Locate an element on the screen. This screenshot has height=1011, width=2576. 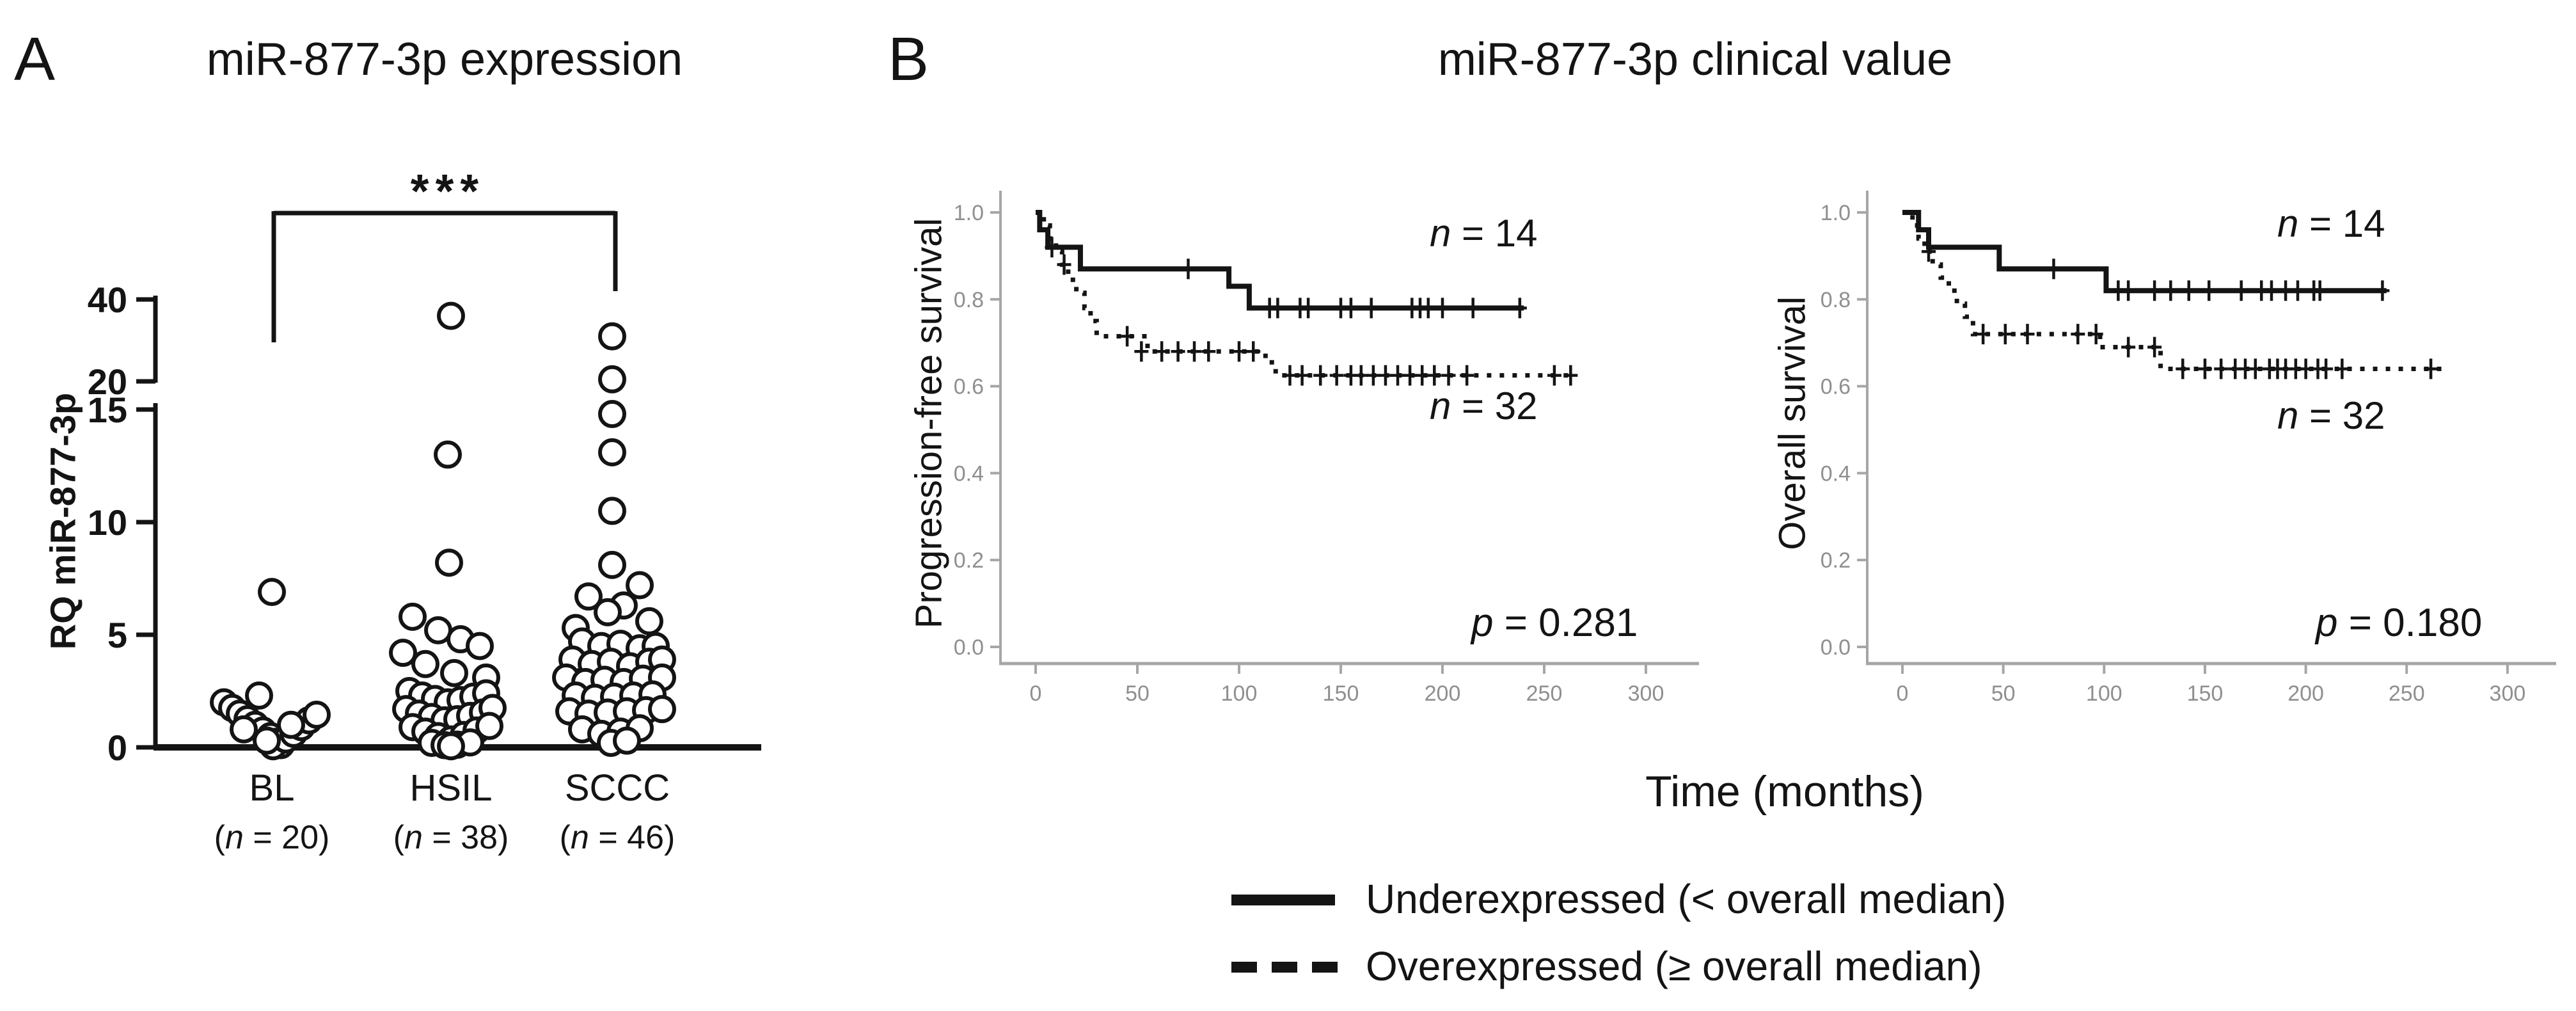
panel-b-letter: B is located at coordinates (908, 59).